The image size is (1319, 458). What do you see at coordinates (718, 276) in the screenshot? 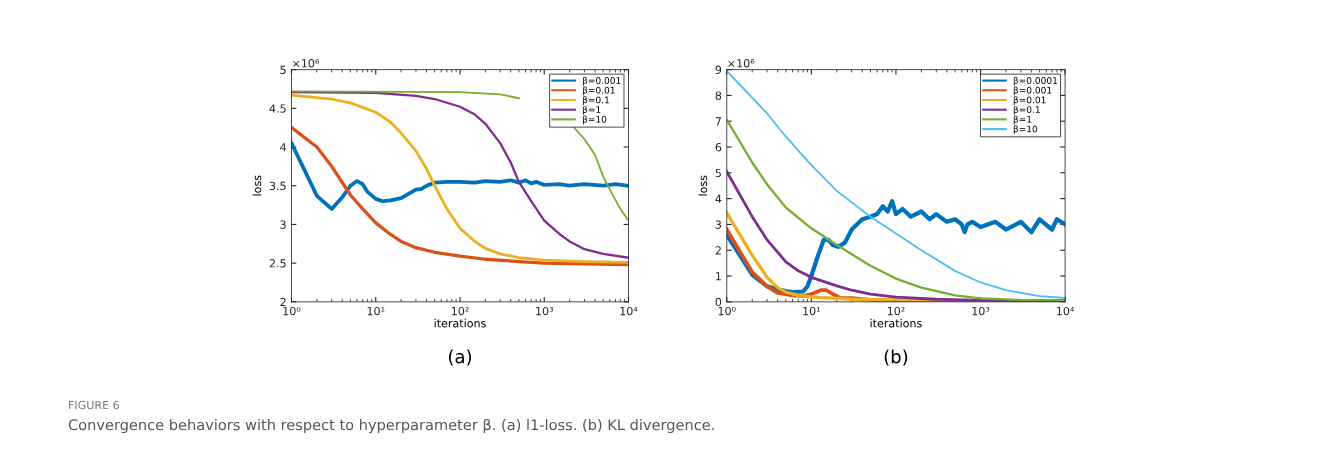
I see `y-tick-label: 1` at bounding box center [718, 276].